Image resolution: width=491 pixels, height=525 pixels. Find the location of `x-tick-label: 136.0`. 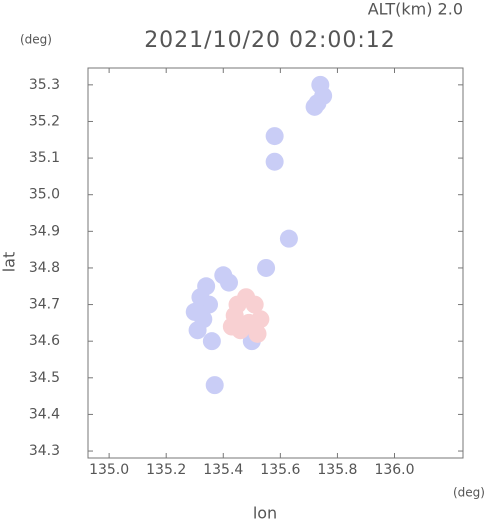

x-tick-label: 136.0 is located at coordinates (394, 470).